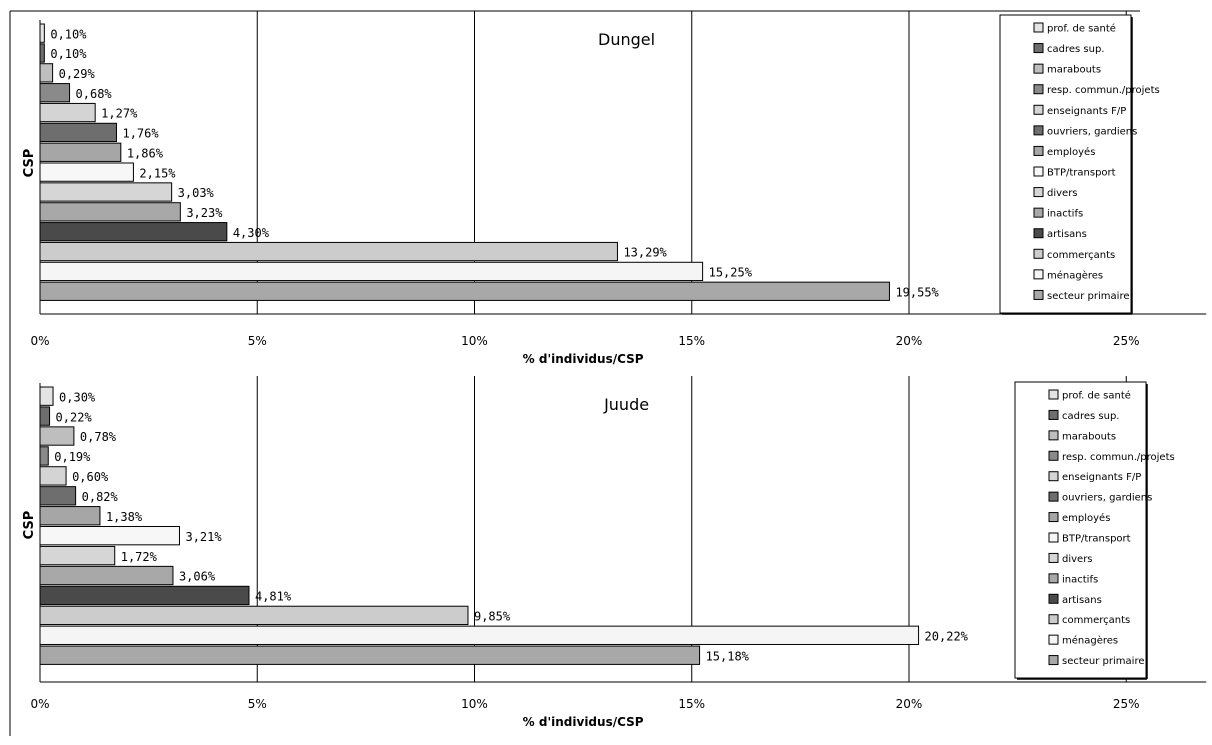  I want to click on bar-value-label: 1,76%, so click(140, 134).